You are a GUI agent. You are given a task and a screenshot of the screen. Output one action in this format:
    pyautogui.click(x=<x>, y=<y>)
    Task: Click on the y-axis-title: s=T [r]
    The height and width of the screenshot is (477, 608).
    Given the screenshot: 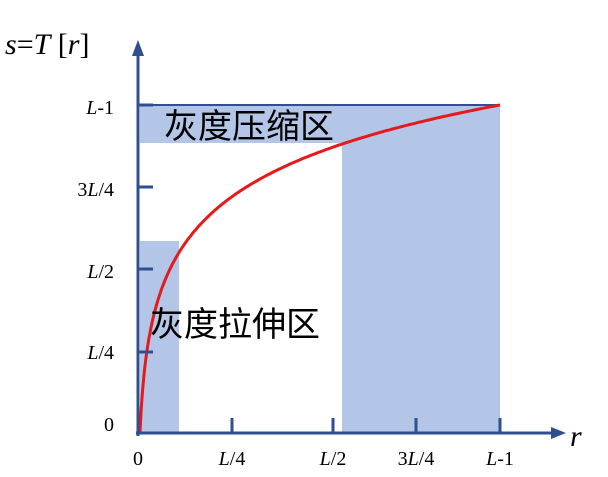 What is the action you would take?
    pyautogui.click(x=47, y=44)
    